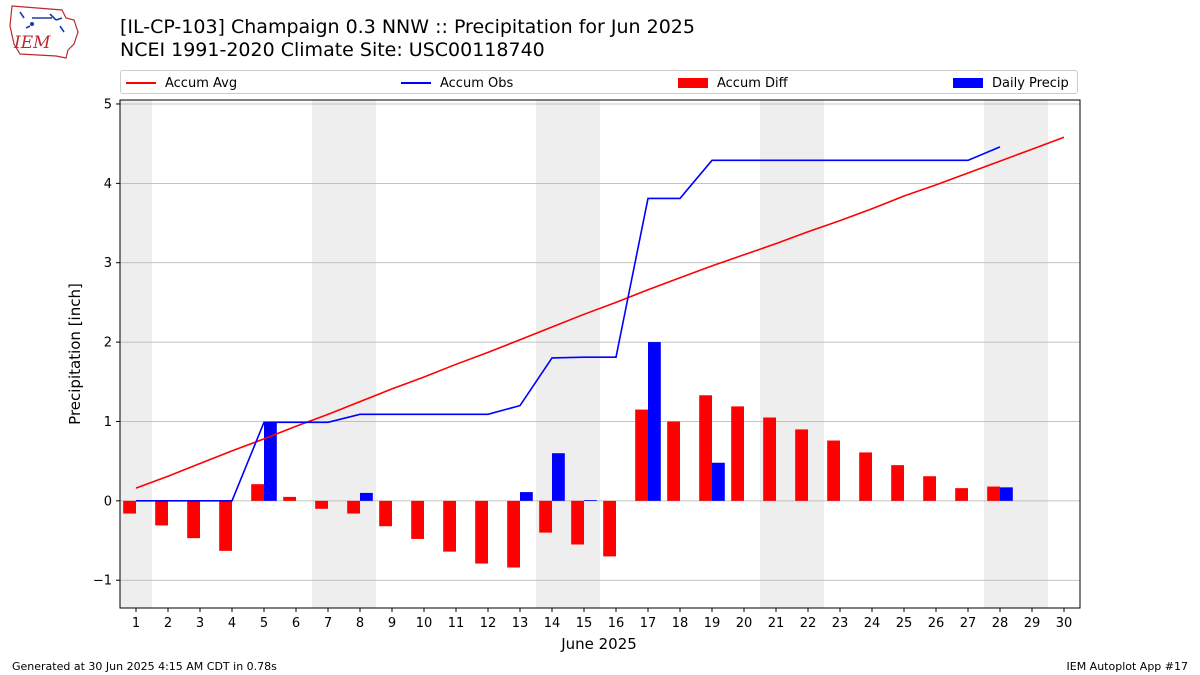 This screenshot has width=1200, height=675. I want to click on y-tick-label: 2, so click(108, 343).